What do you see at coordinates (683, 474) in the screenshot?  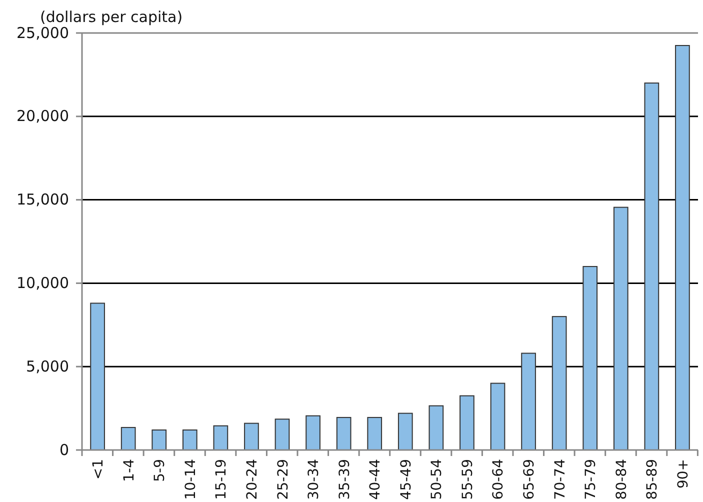 I see `x-tick-label: 90+` at bounding box center [683, 474].